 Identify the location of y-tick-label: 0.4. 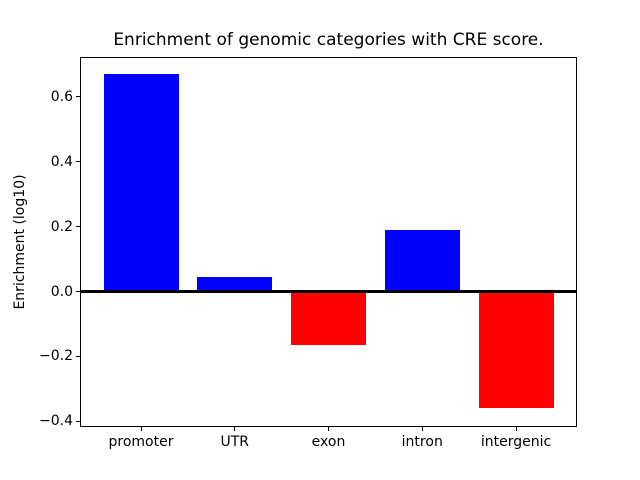
(61, 161).